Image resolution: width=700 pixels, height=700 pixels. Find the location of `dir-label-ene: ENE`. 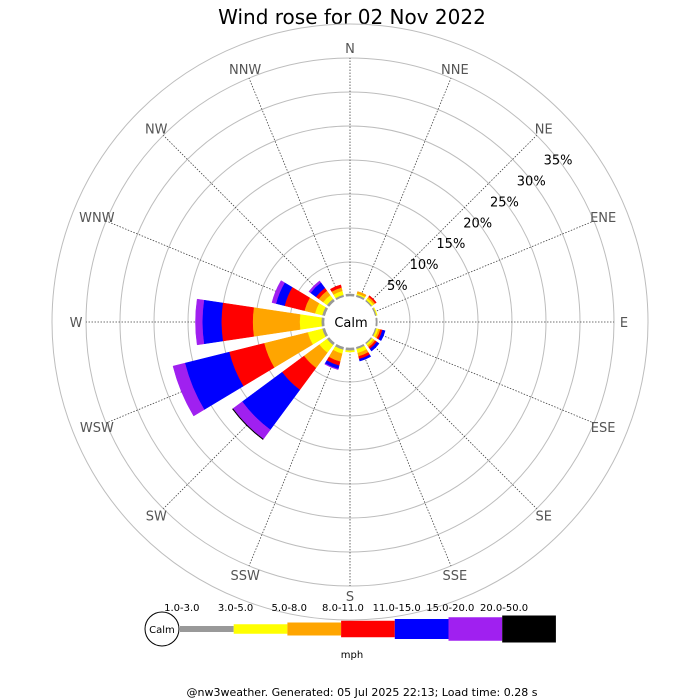

dir-label-ene: ENE is located at coordinates (603, 218).